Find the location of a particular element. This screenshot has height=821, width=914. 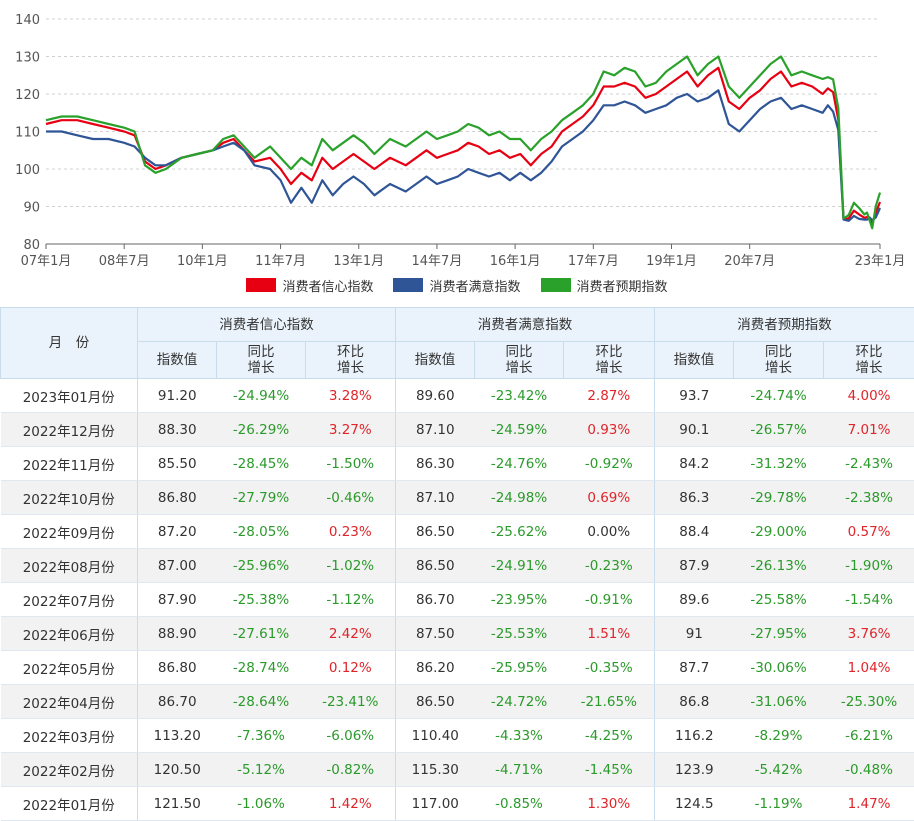

mom-cell: -4.25% is located at coordinates (609, 736).